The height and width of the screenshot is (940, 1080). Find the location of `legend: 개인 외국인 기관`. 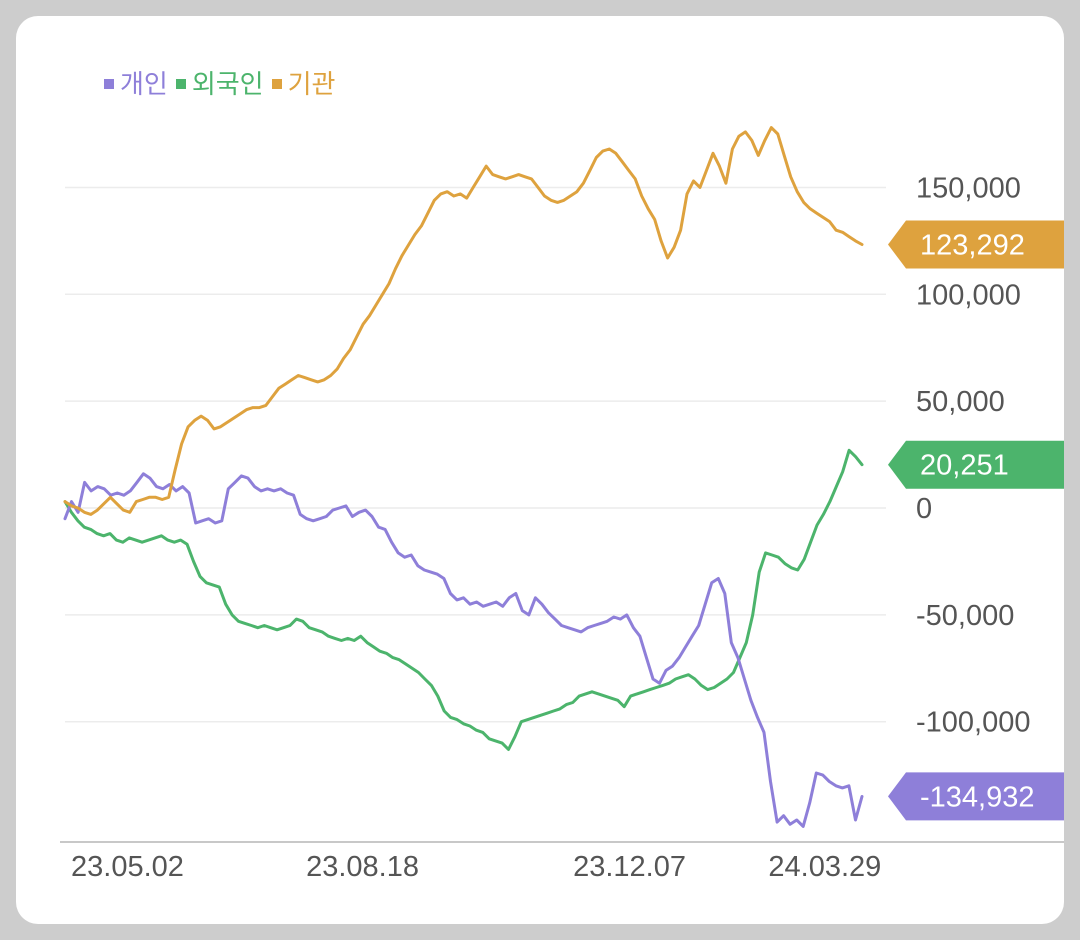

legend: 개인 외국인 기관 is located at coordinates (223, 84).